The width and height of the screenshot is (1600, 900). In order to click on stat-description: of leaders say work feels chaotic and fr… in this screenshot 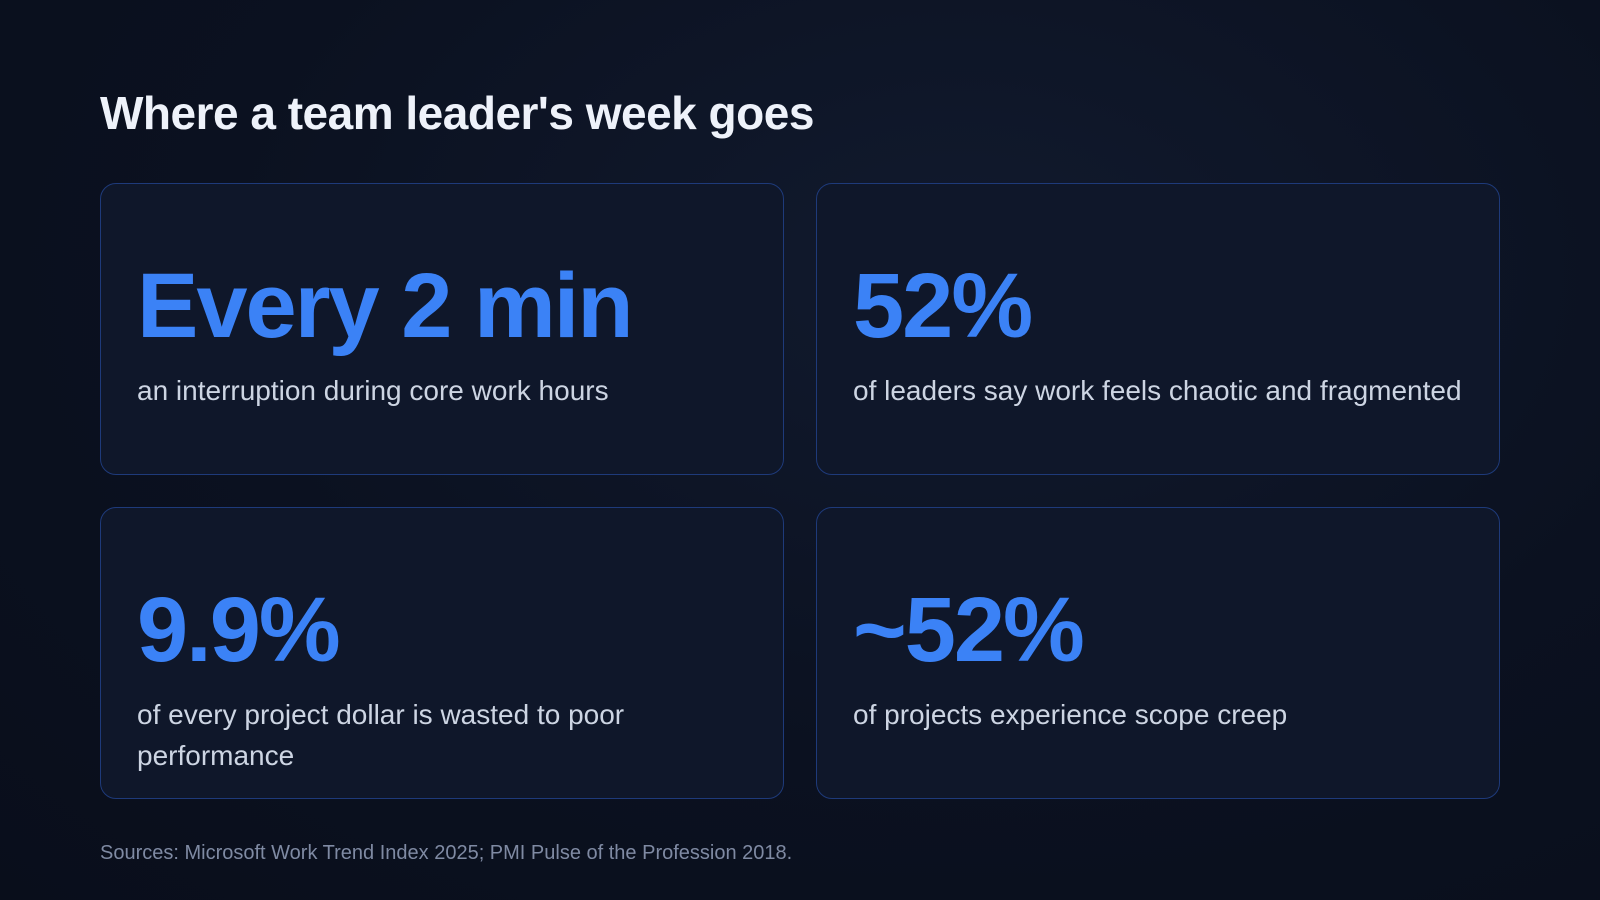, I will do `click(1157, 390)`.